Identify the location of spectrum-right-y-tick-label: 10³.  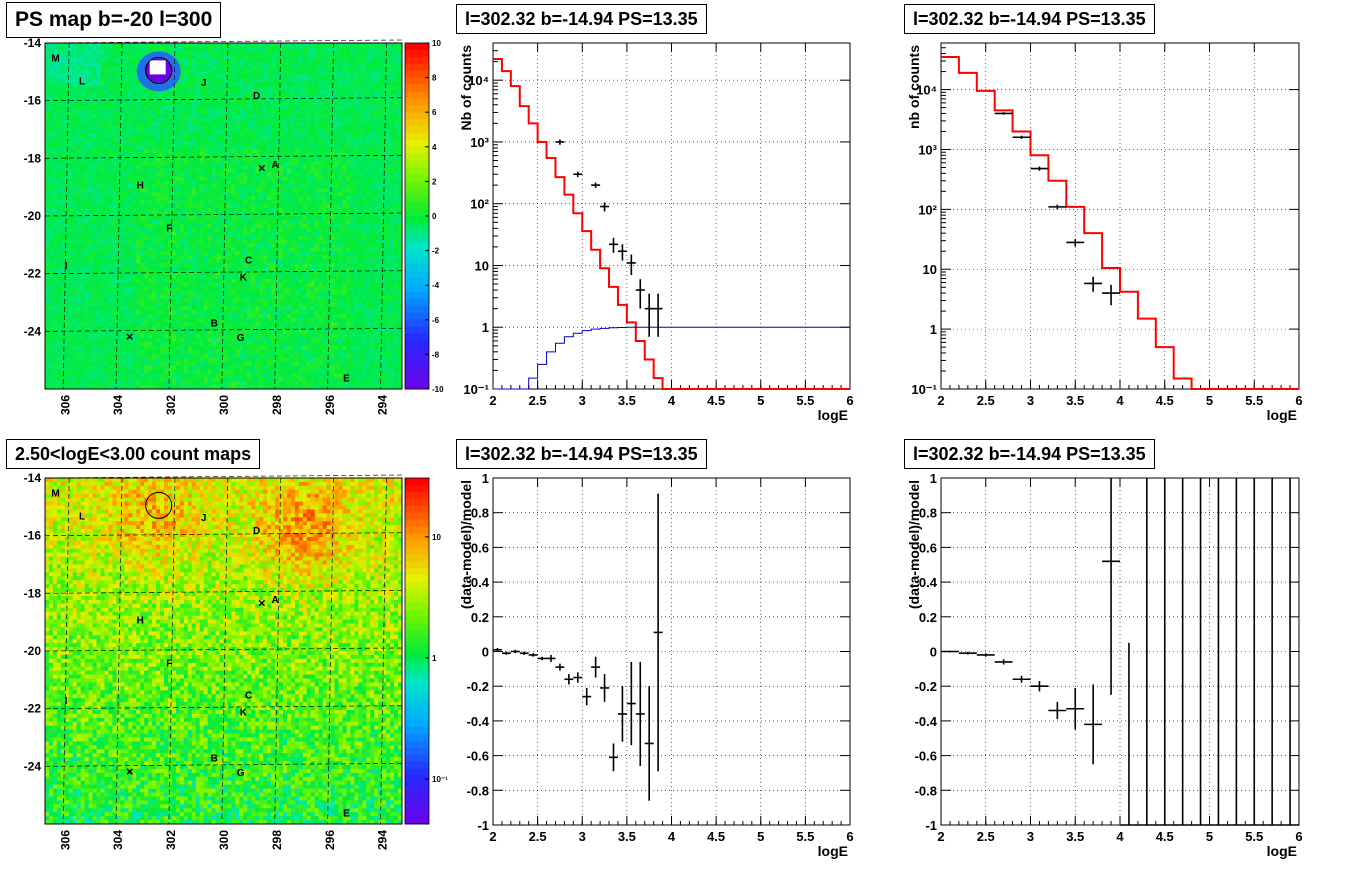
(927, 149).